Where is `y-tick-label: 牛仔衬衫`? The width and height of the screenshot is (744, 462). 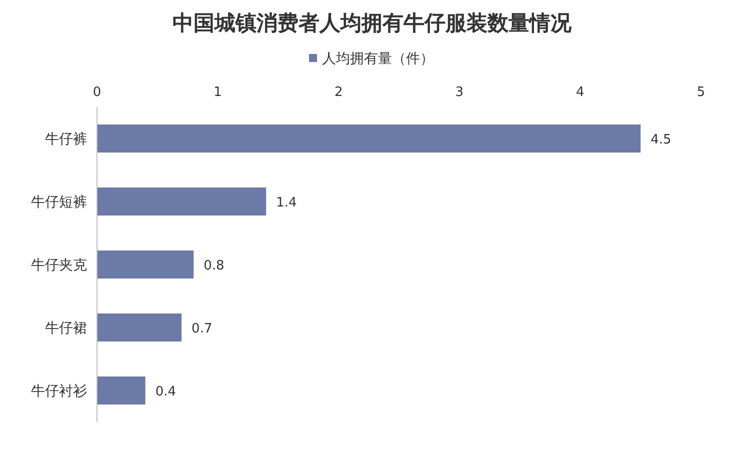 y-tick-label: 牛仔衬衫 is located at coordinates (59, 392).